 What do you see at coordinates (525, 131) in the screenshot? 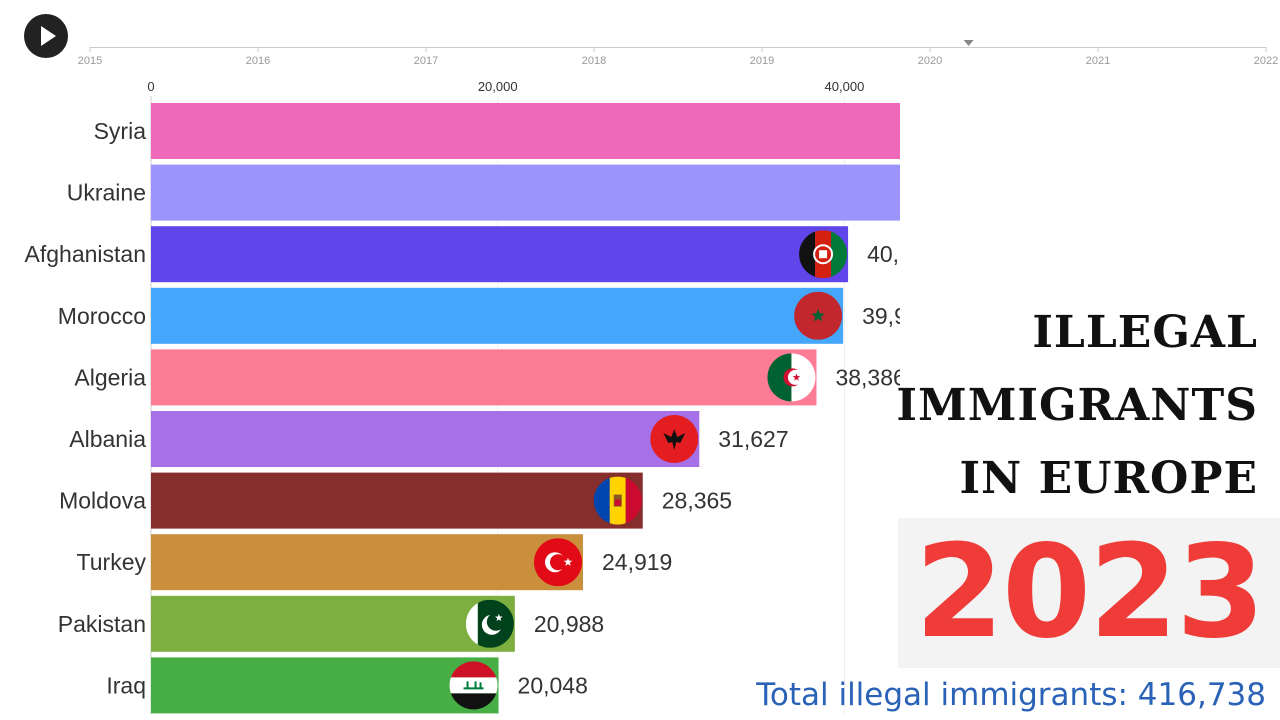
I see `bar-syria` at bounding box center [525, 131].